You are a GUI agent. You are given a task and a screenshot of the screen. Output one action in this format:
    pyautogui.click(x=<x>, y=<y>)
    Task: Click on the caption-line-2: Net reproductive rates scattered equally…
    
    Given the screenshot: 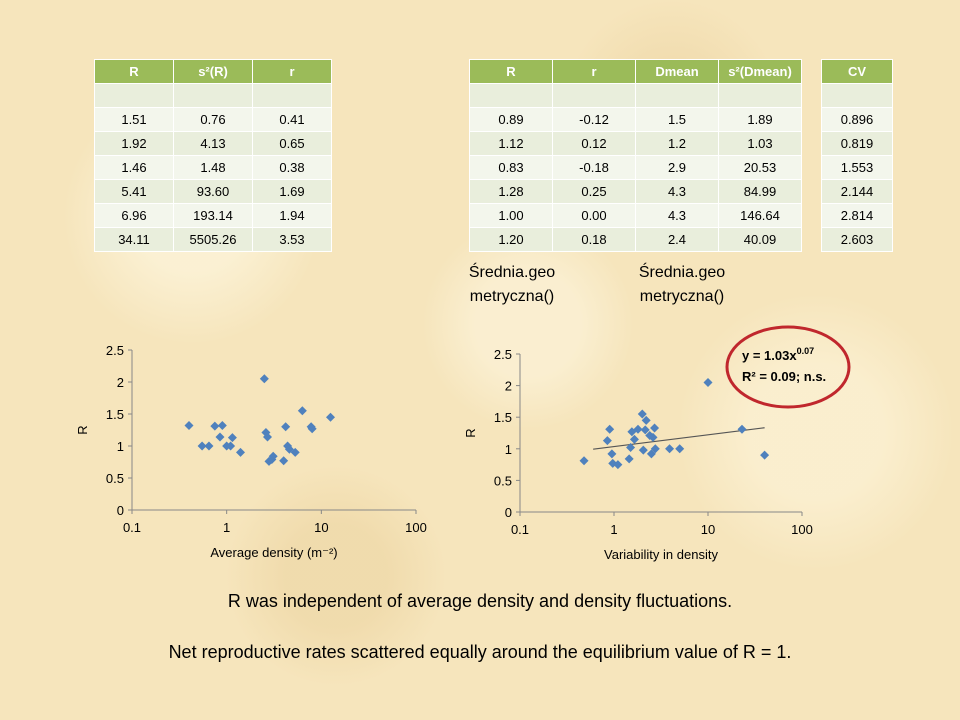 What is the action you would take?
    pyautogui.click(x=480, y=652)
    